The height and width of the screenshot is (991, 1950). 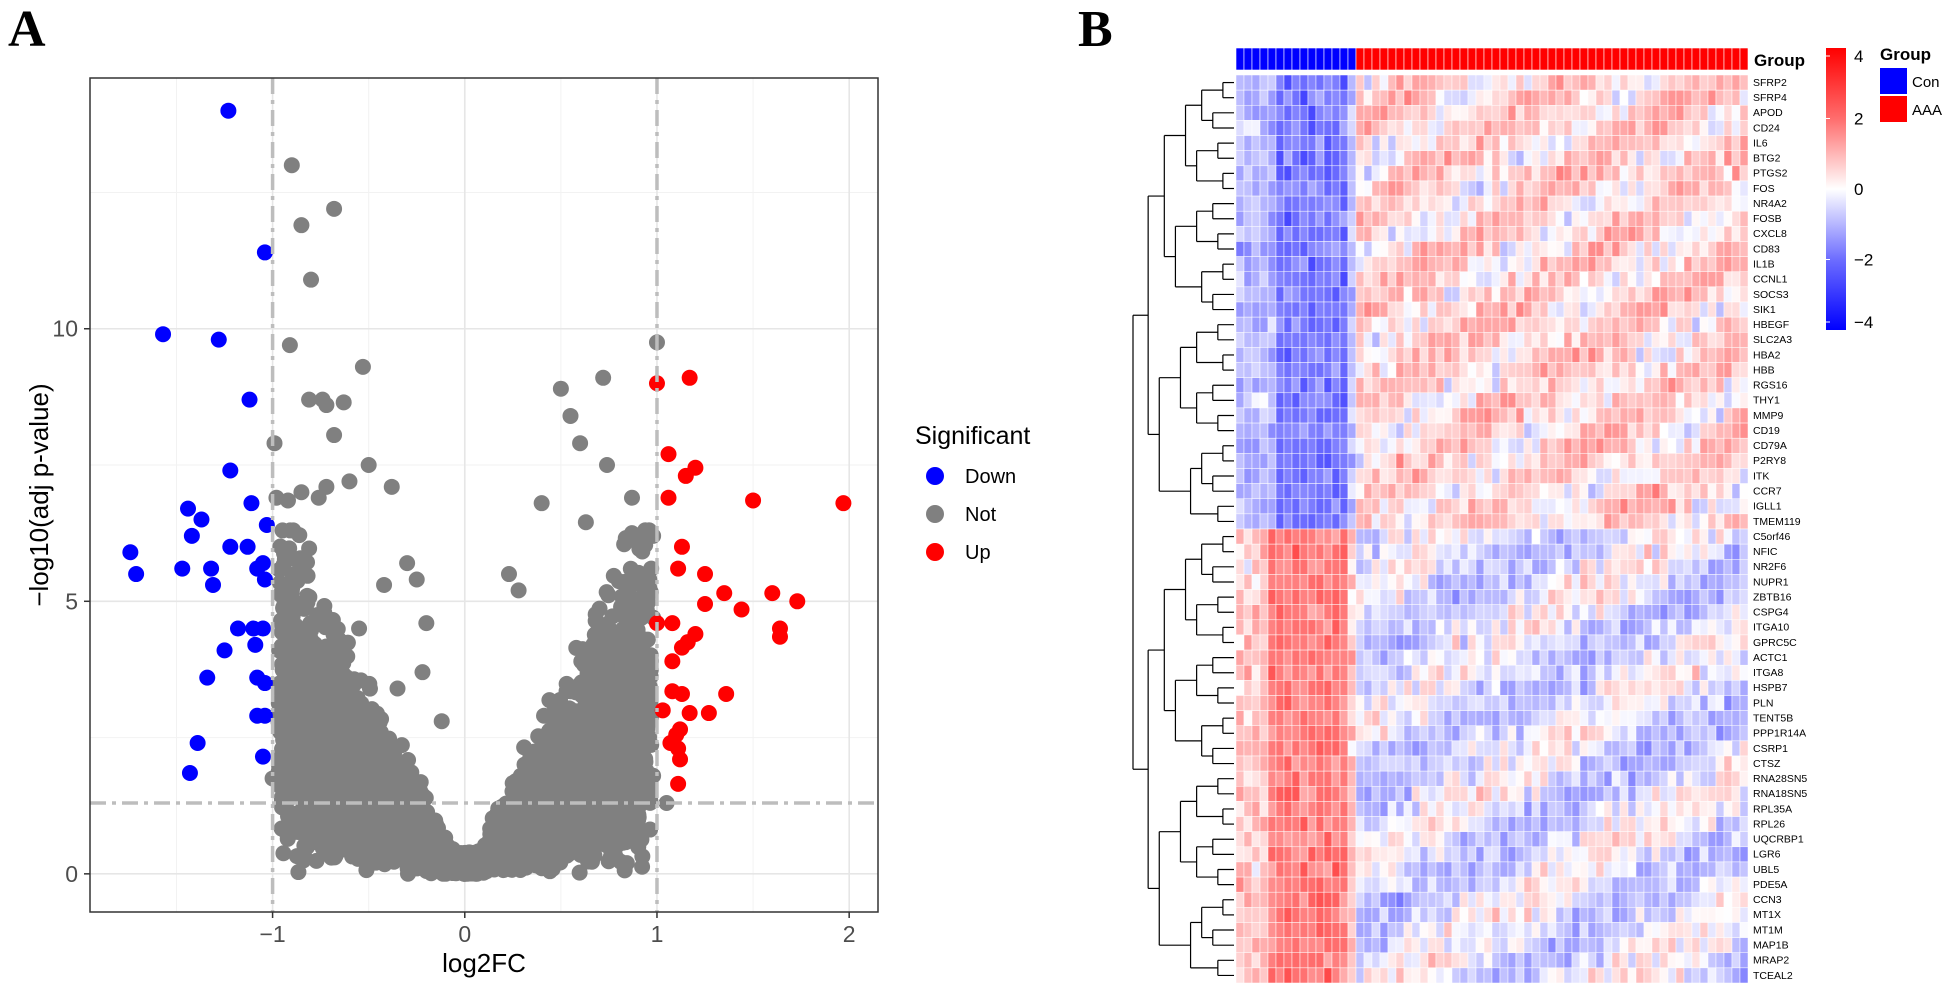 What do you see at coordinates (689, 713) in the screenshot?
I see `point-up` at bounding box center [689, 713].